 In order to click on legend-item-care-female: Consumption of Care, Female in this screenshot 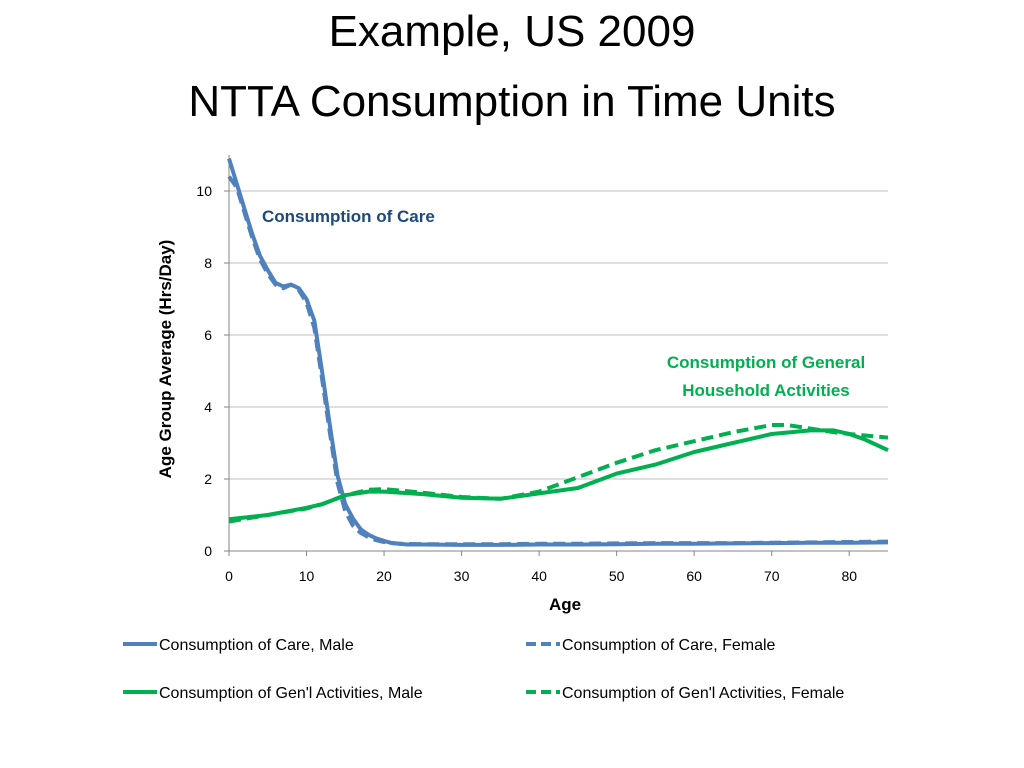, I will do `click(651, 645)`.